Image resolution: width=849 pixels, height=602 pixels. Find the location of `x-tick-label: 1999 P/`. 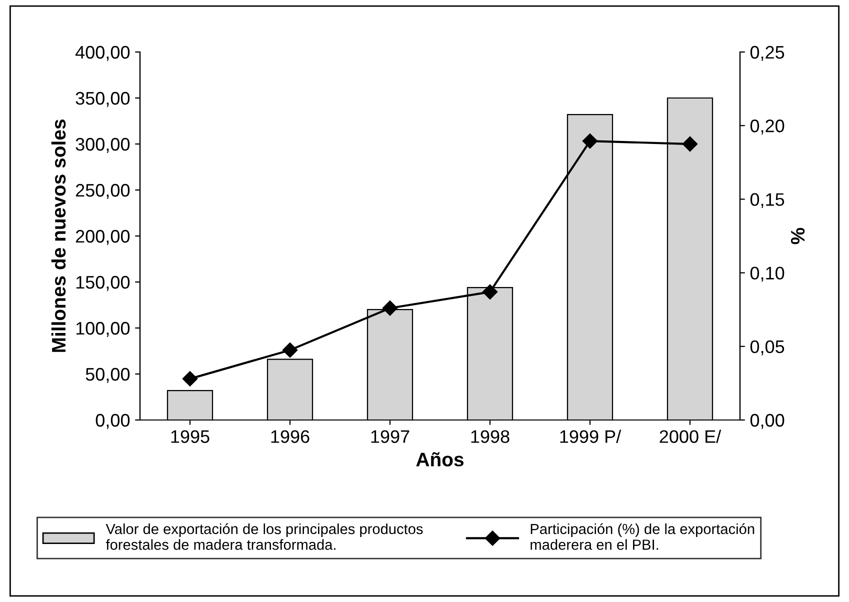

x-tick-label: 1999 P/ is located at coordinates (591, 436).